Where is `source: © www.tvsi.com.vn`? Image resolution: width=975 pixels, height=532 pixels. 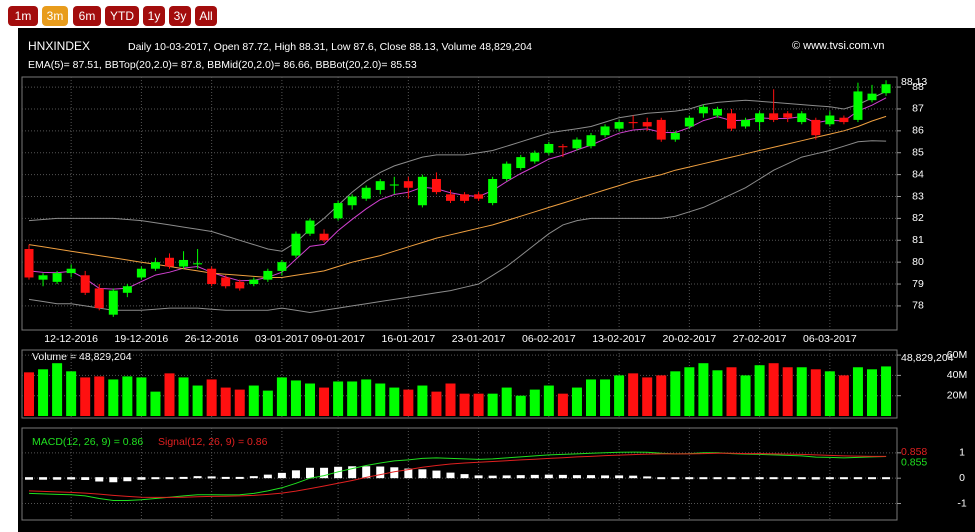
source: © www.tvsi.com.vn is located at coordinates (838, 46).